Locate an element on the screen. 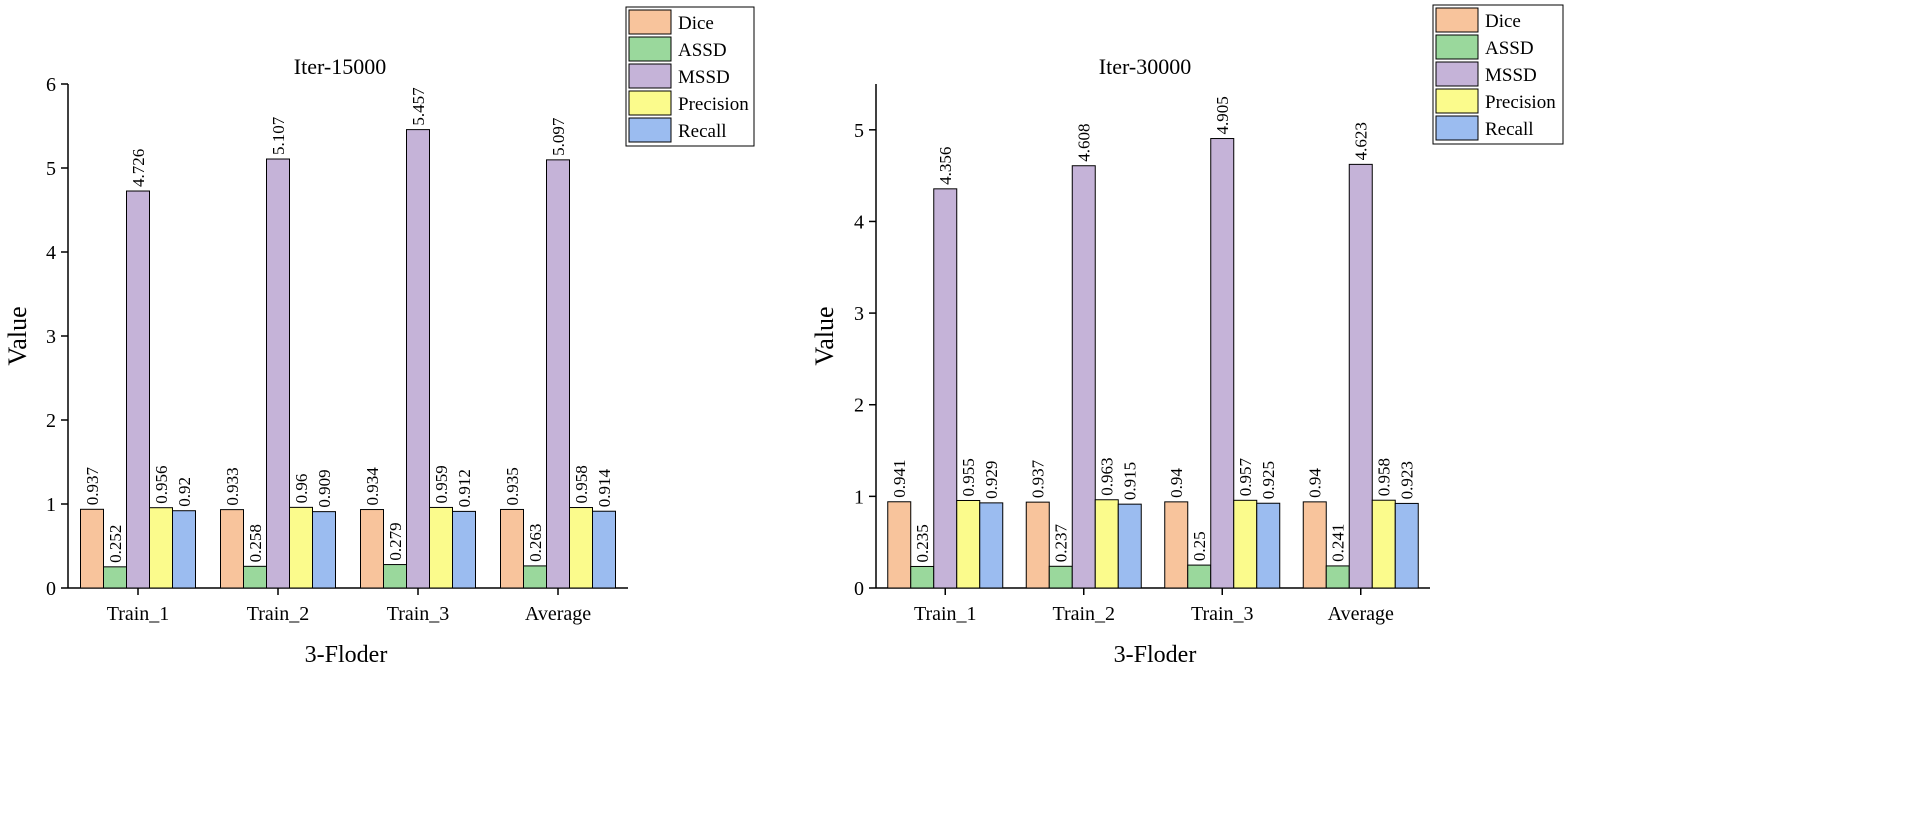 The image size is (1905, 815). data-label: 0.92 is located at coordinates (184, 492).